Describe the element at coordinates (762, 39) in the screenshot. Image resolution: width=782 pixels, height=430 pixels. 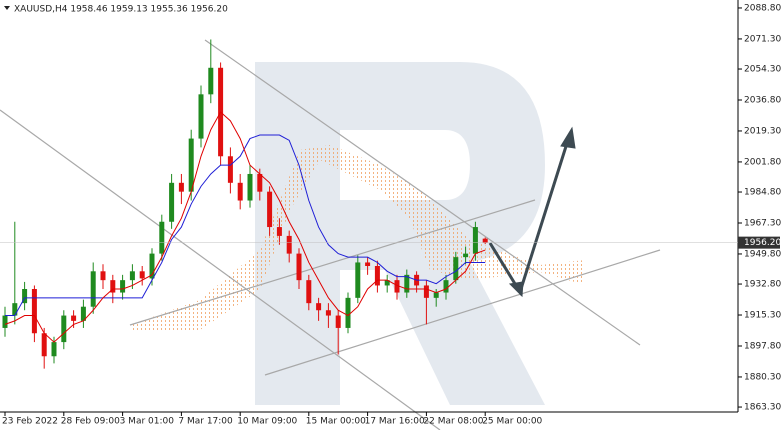
I see `y-tick-label: 2071.30` at that location.